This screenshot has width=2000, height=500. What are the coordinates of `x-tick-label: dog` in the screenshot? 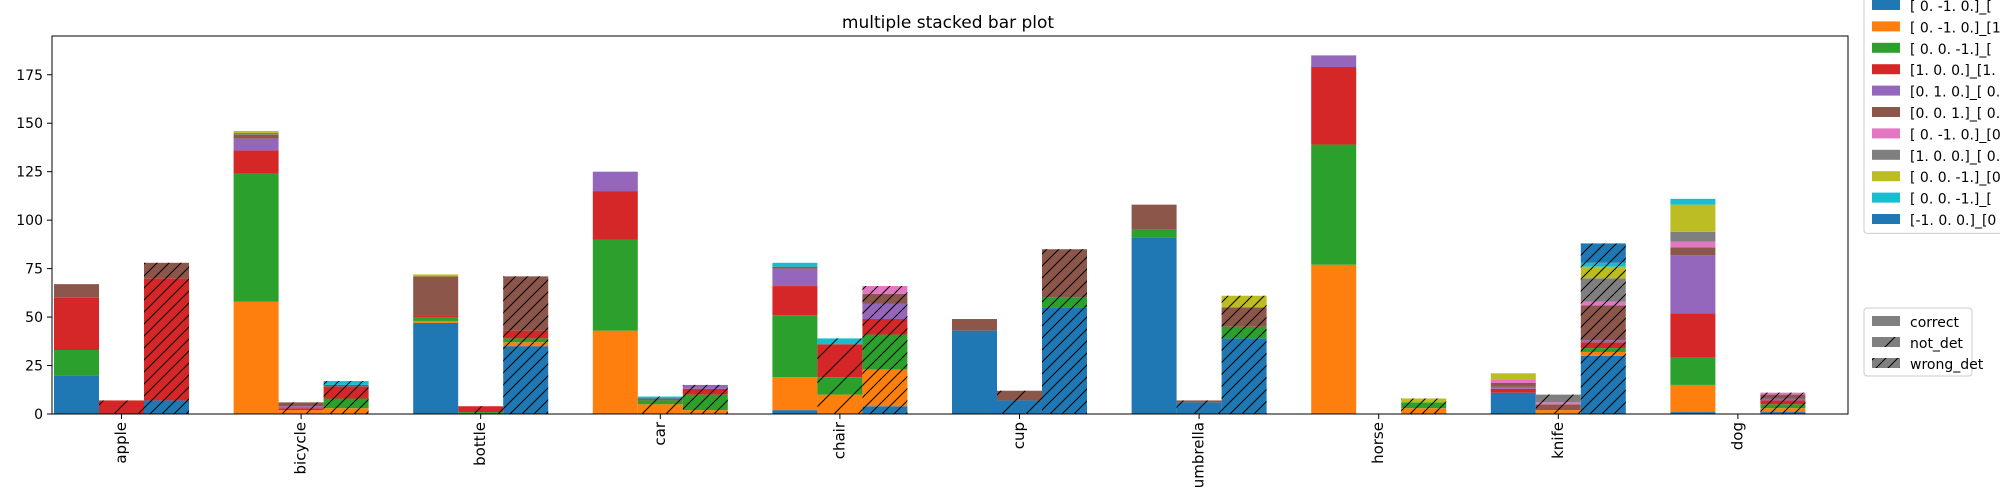 It's located at (1737, 436).